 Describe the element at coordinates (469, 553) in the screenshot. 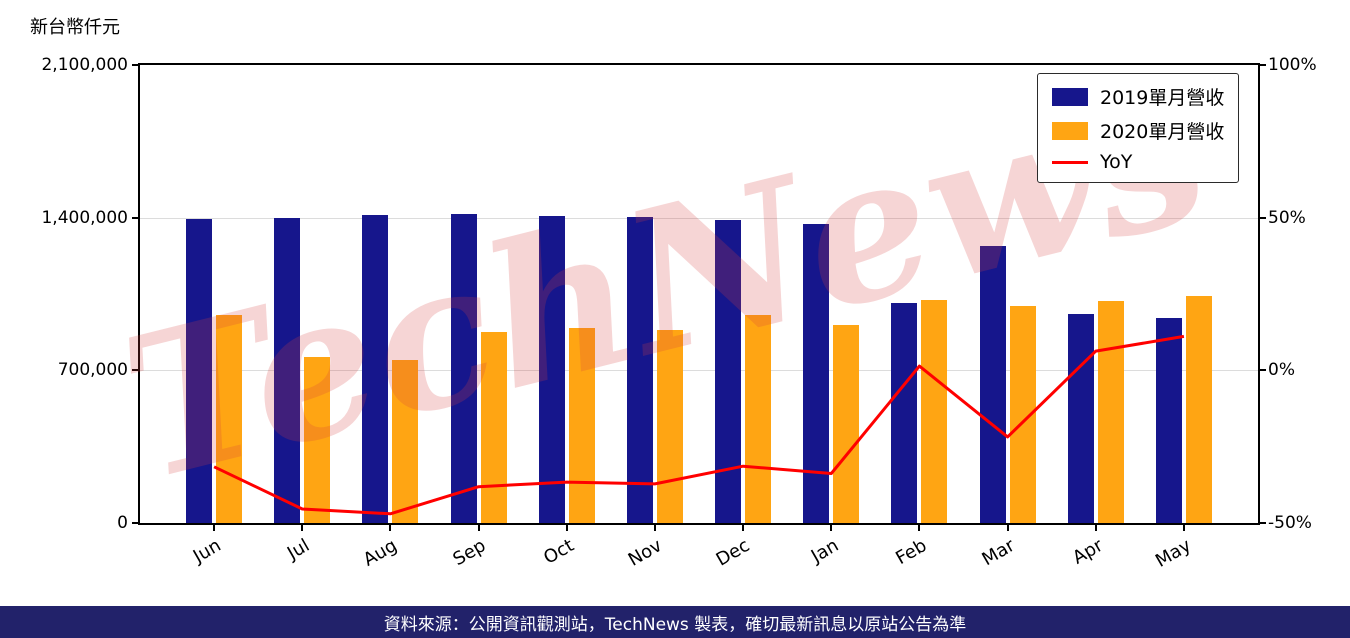

I see `x-tick-label: Sep` at that location.